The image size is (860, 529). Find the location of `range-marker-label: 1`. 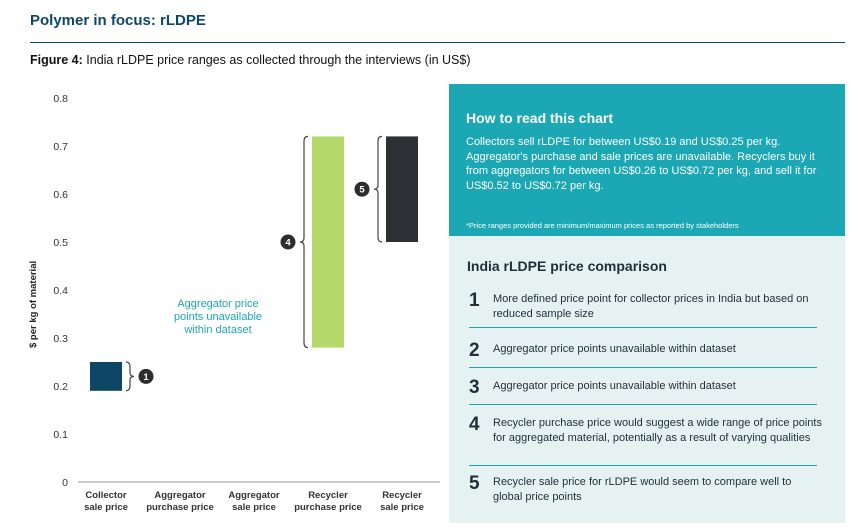

range-marker-label: 1 is located at coordinates (146, 377).